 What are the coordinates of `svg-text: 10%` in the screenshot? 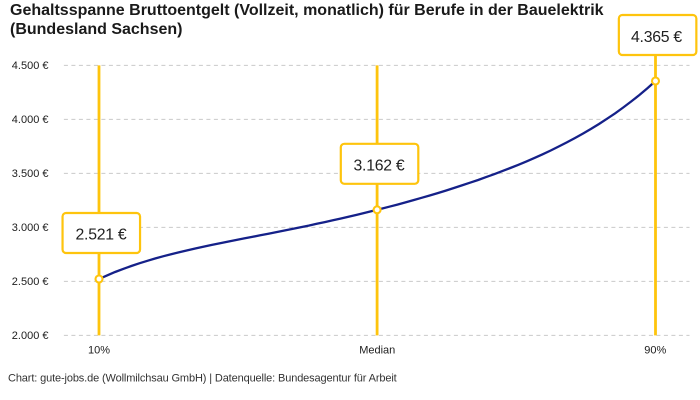 It's located at (99, 351).